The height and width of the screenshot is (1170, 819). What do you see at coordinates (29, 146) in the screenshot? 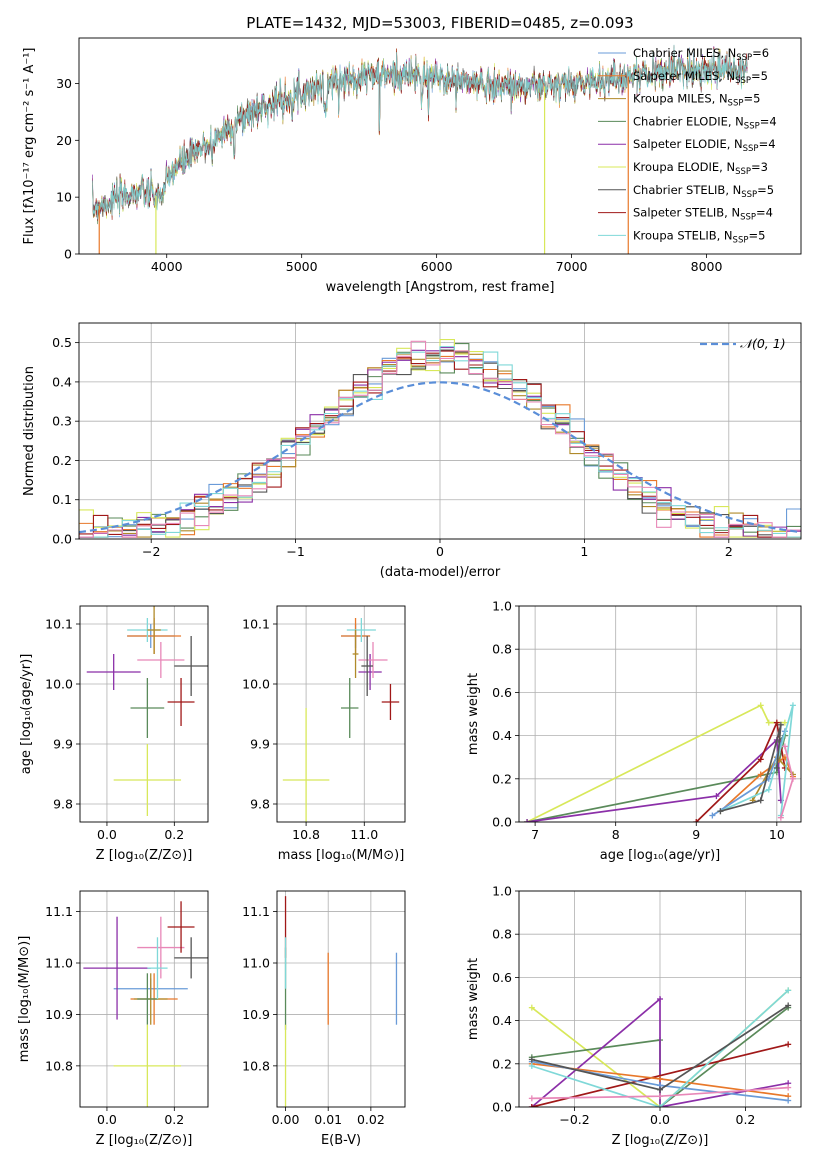
I see `y-axis-label: Flux [fλ10⁻¹⁷ erg cm⁻² s⁻¹ A⁻¹]` at bounding box center [29, 146].